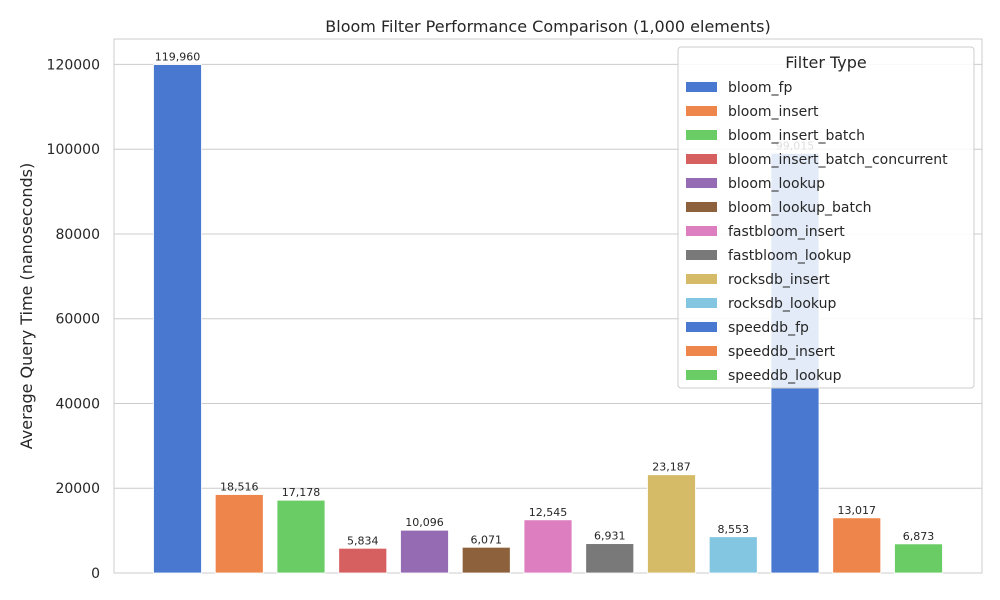 Image resolution: width=1000 pixels, height=600 pixels. I want to click on bar-rocksdb-lookup, so click(733, 555).